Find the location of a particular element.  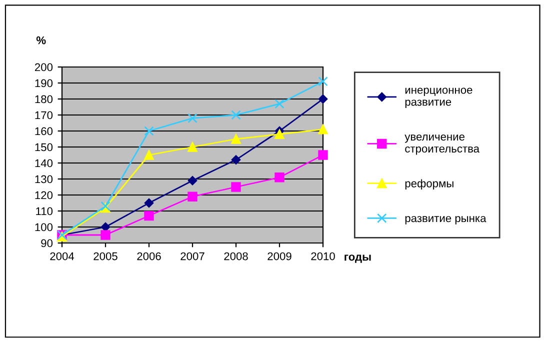

y-tick-label: 110 is located at coordinates (44, 211).